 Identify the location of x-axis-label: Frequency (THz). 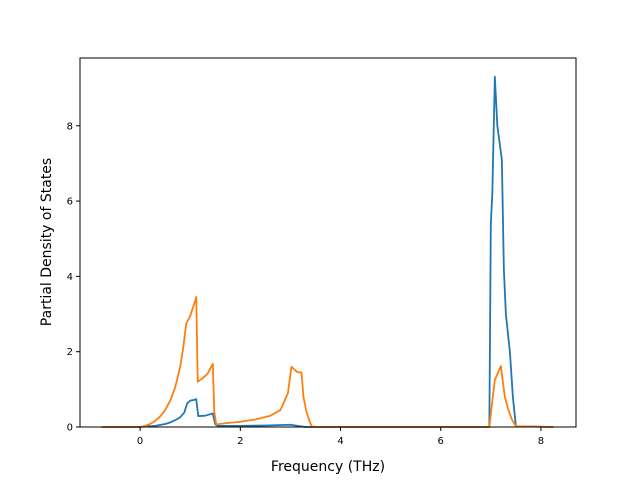
(328, 467).